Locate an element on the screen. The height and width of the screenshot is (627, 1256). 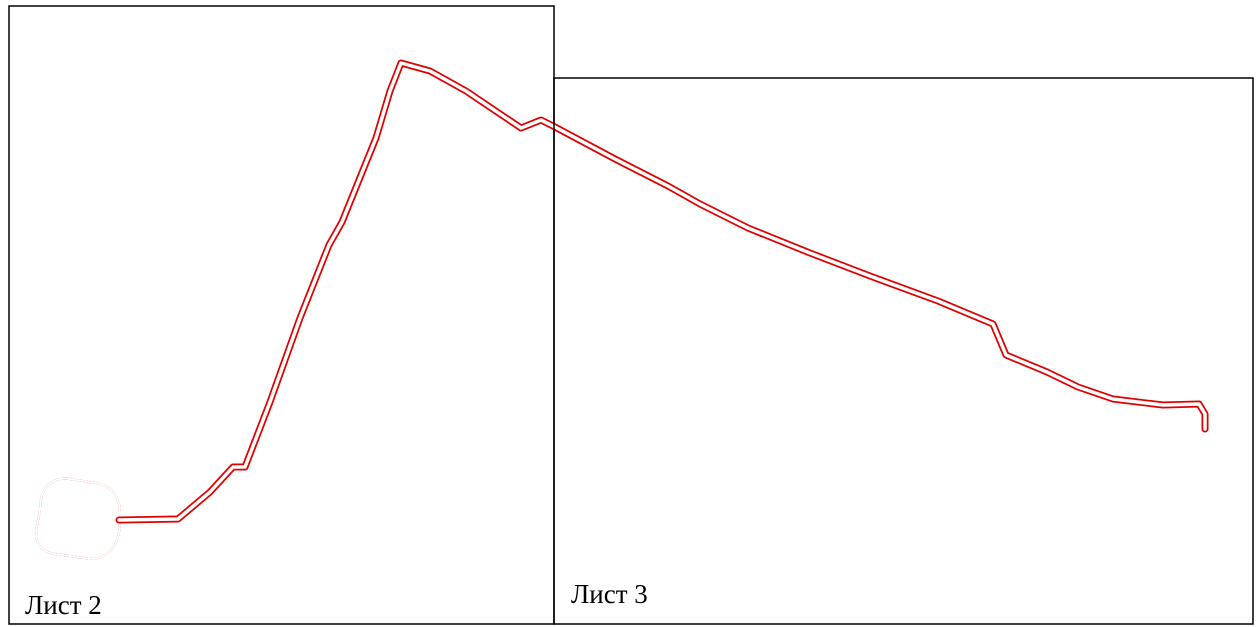
sheet-3-label: Лист 3 is located at coordinates (609, 594).